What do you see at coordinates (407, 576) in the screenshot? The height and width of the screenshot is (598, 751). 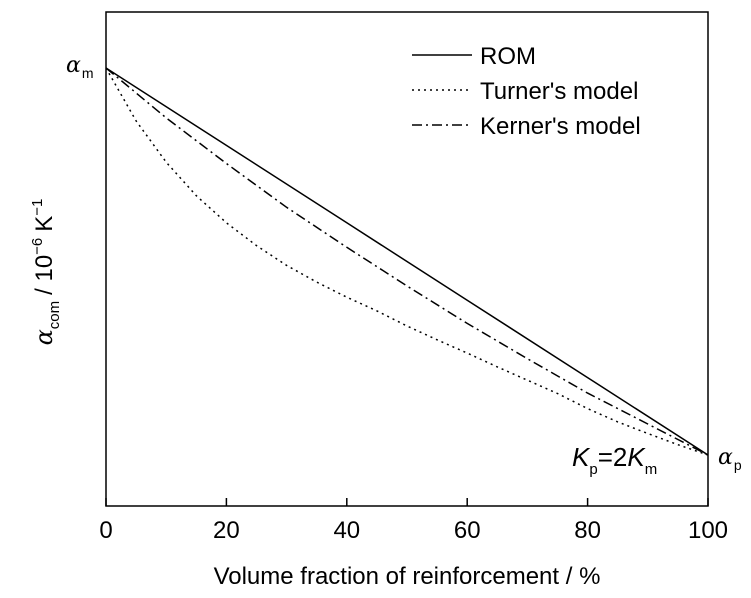 I see `x-axis-title: Volume fraction of reinforcement / %` at bounding box center [407, 576].